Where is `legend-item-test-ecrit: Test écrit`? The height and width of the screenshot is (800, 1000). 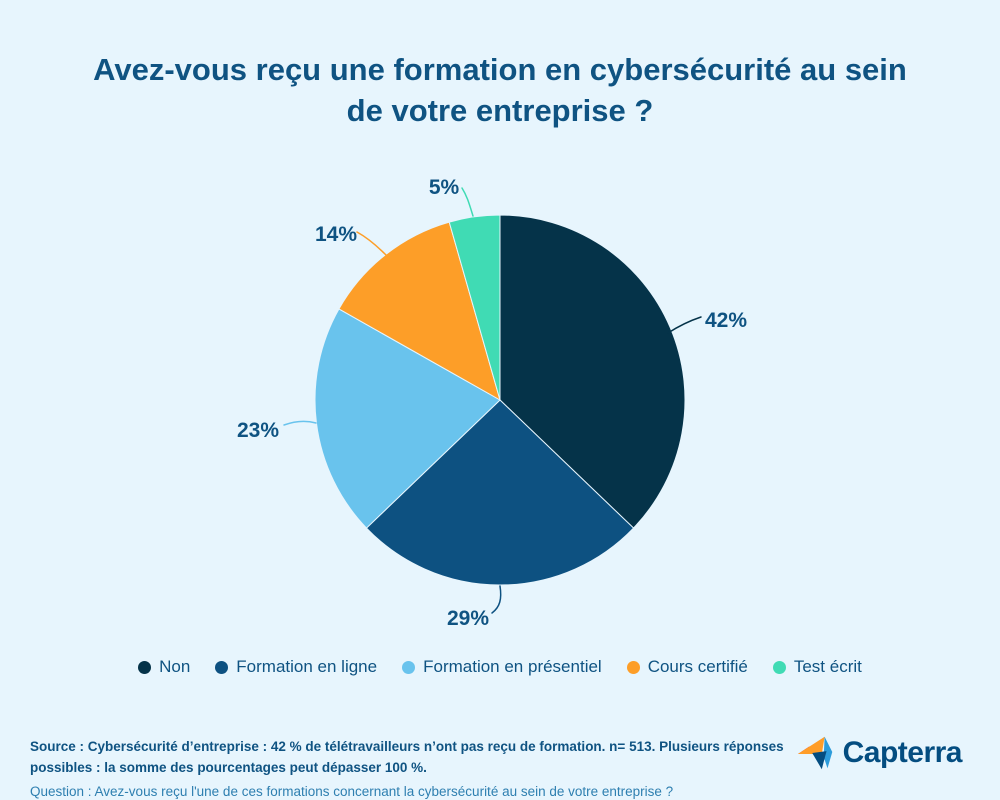 legend-item-test-ecrit: Test écrit is located at coordinates (817, 667).